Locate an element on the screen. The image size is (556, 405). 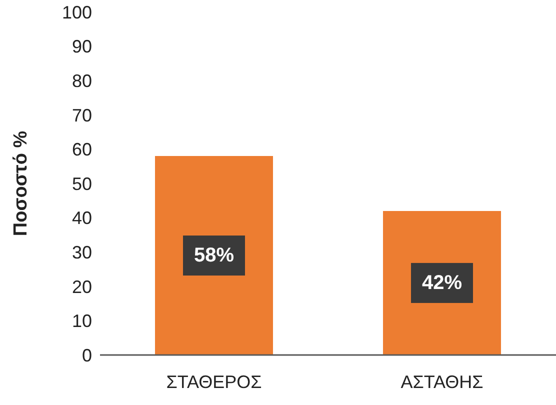
y-tick-label: 90 is located at coordinates (82, 46).